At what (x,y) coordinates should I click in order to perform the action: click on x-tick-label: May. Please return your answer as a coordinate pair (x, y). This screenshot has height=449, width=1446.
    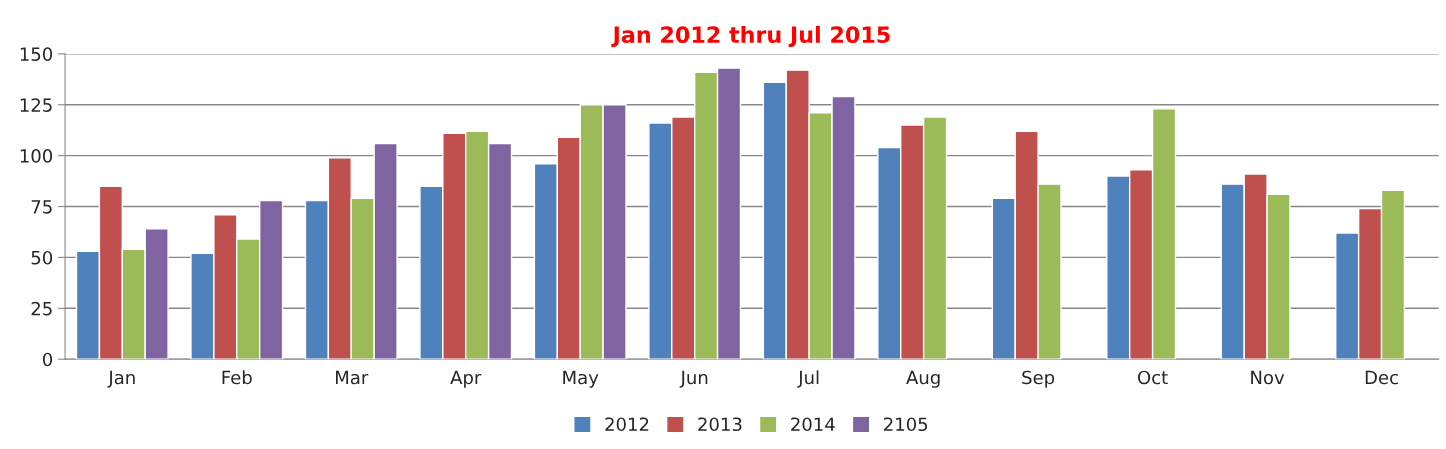
    Looking at the image, I should click on (581, 379).